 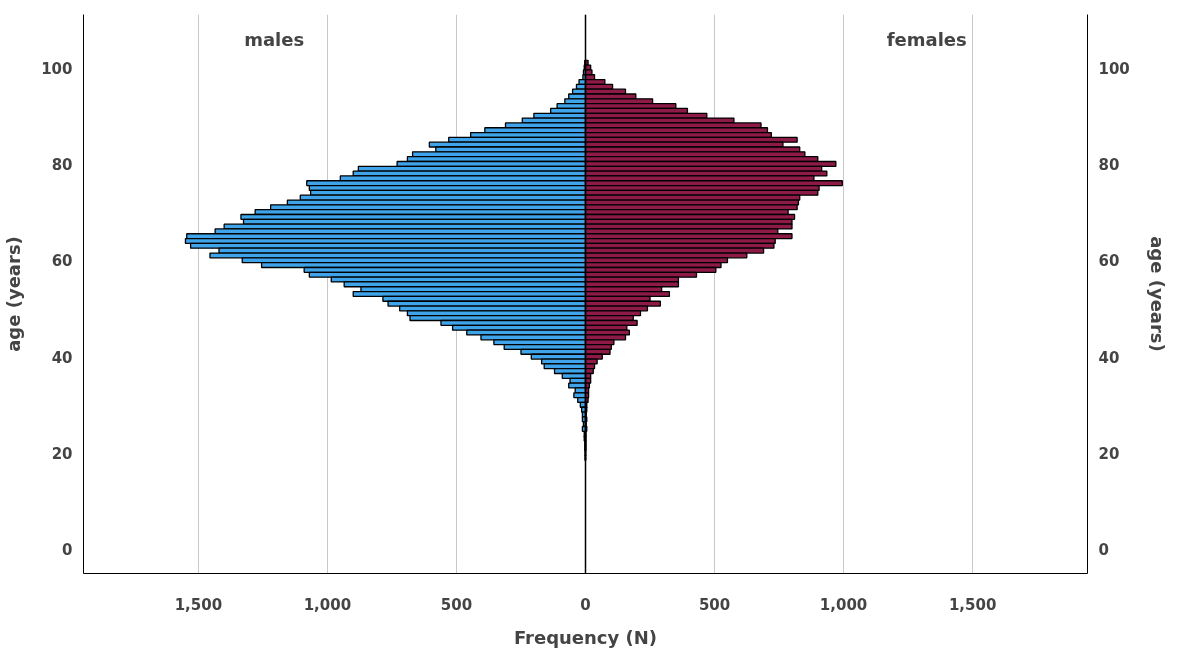 What do you see at coordinates (1109, 454) in the screenshot?
I see `y2-tick-label: 20` at bounding box center [1109, 454].